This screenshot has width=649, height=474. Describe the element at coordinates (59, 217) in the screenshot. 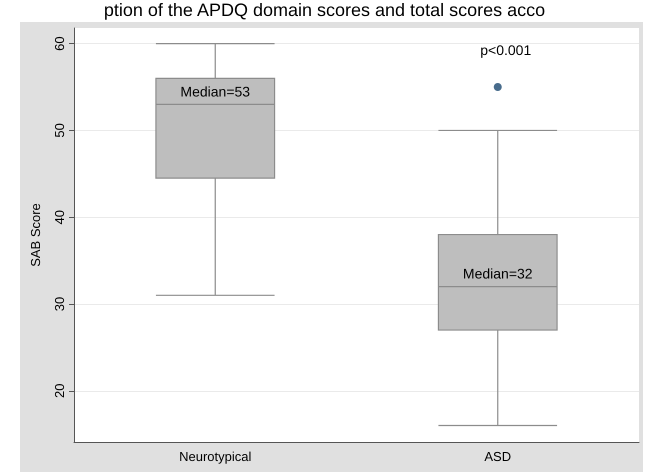

I see `y-tick-label: 40` at that location.